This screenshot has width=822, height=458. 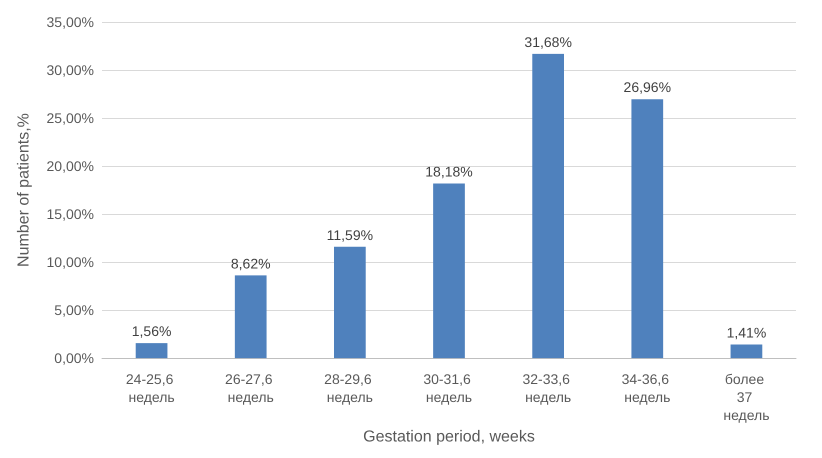 What do you see at coordinates (746, 397) in the screenshot?
I see `x-tick-label: более 37 недель` at bounding box center [746, 397].